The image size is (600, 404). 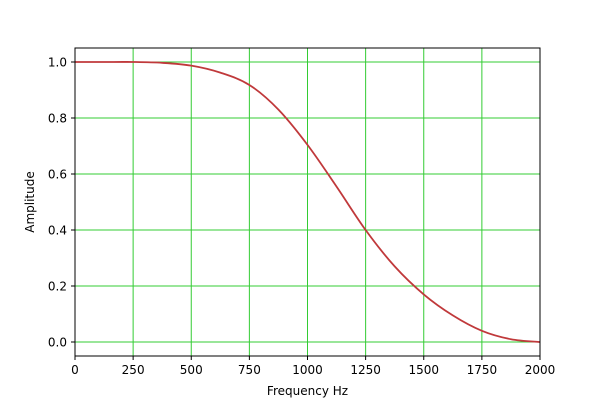 I want to click on y-axis-label: Amplitude, so click(x=30, y=202).